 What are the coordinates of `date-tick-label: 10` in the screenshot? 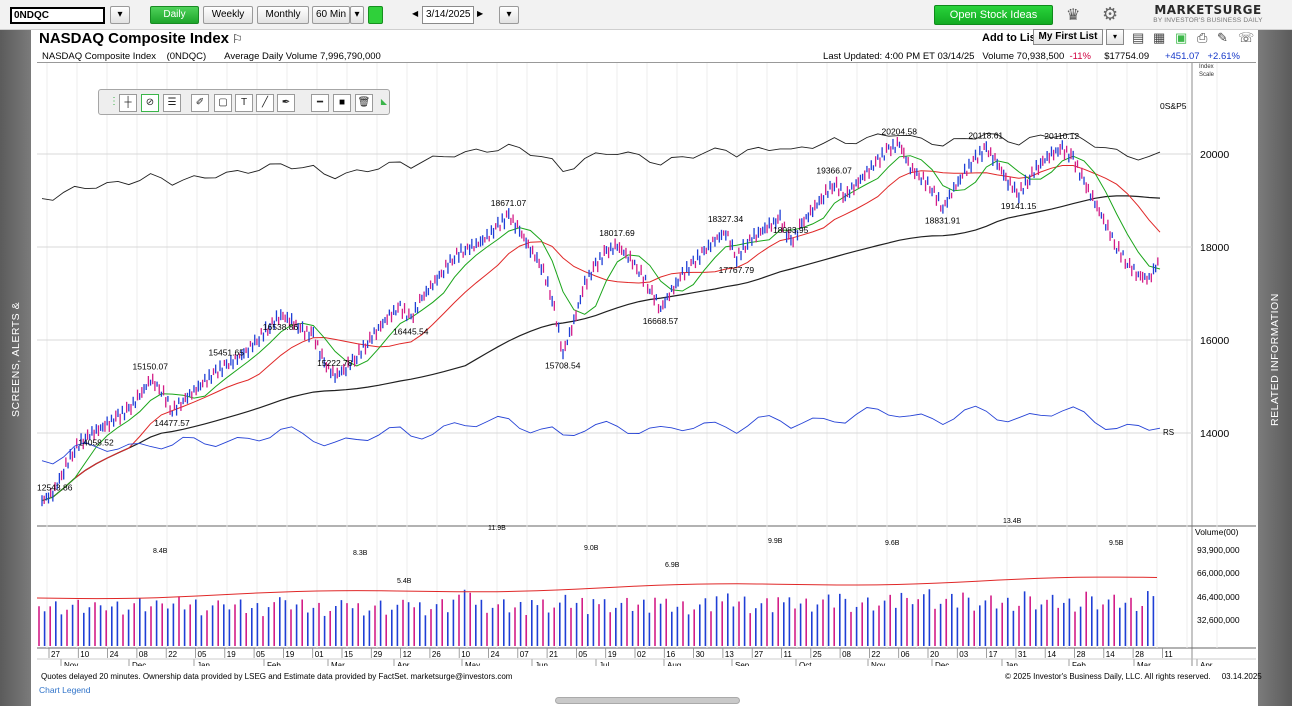 It's located at (84, 654).